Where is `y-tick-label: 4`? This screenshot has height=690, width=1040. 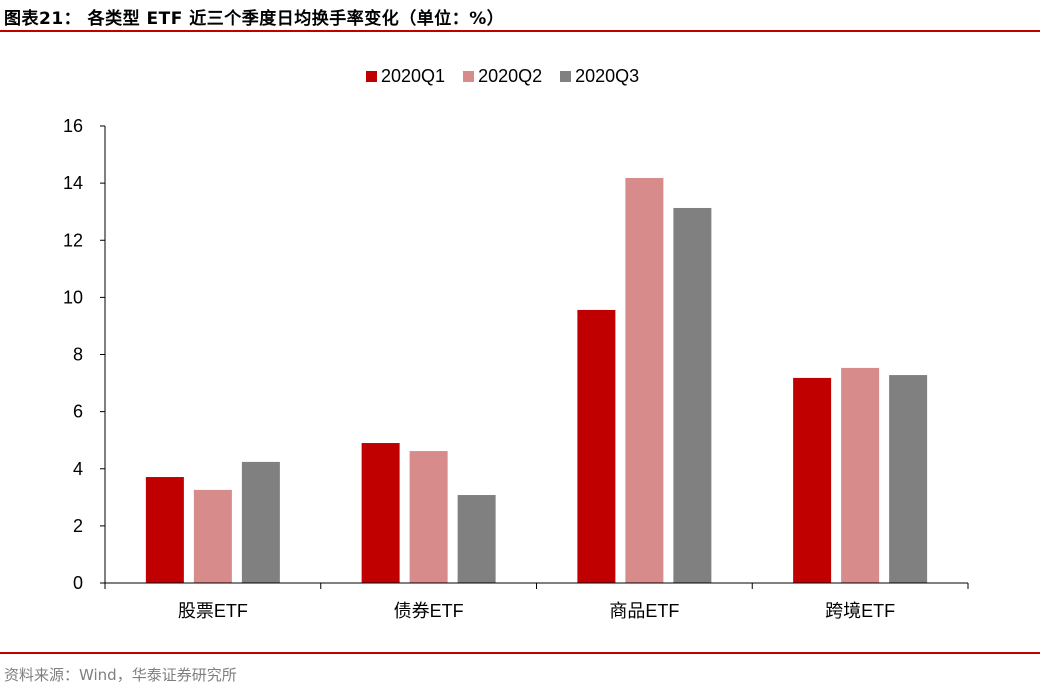 y-tick-label: 4 is located at coordinates (78, 469).